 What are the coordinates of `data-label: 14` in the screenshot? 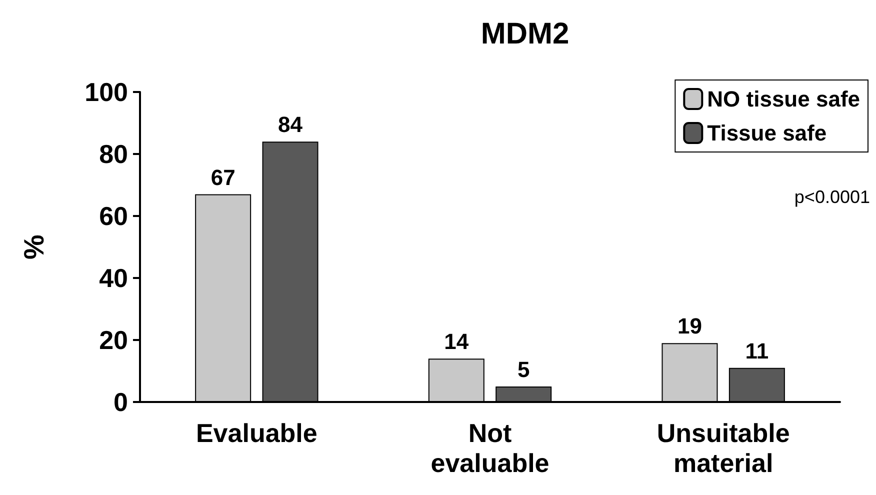 It's located at (457, 341).